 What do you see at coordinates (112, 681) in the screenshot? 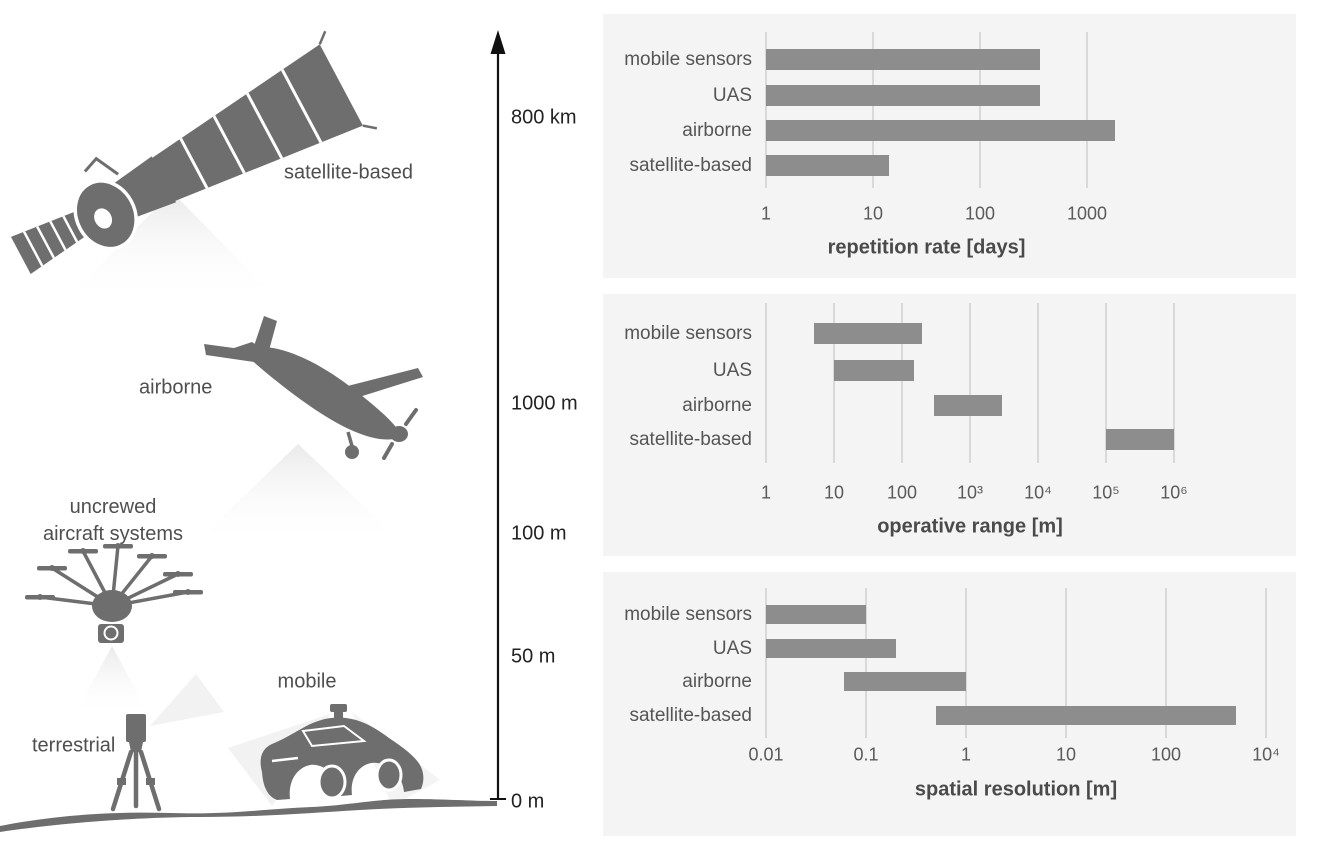
I see `drone-fov-cone` at bounding box center [112, 681].